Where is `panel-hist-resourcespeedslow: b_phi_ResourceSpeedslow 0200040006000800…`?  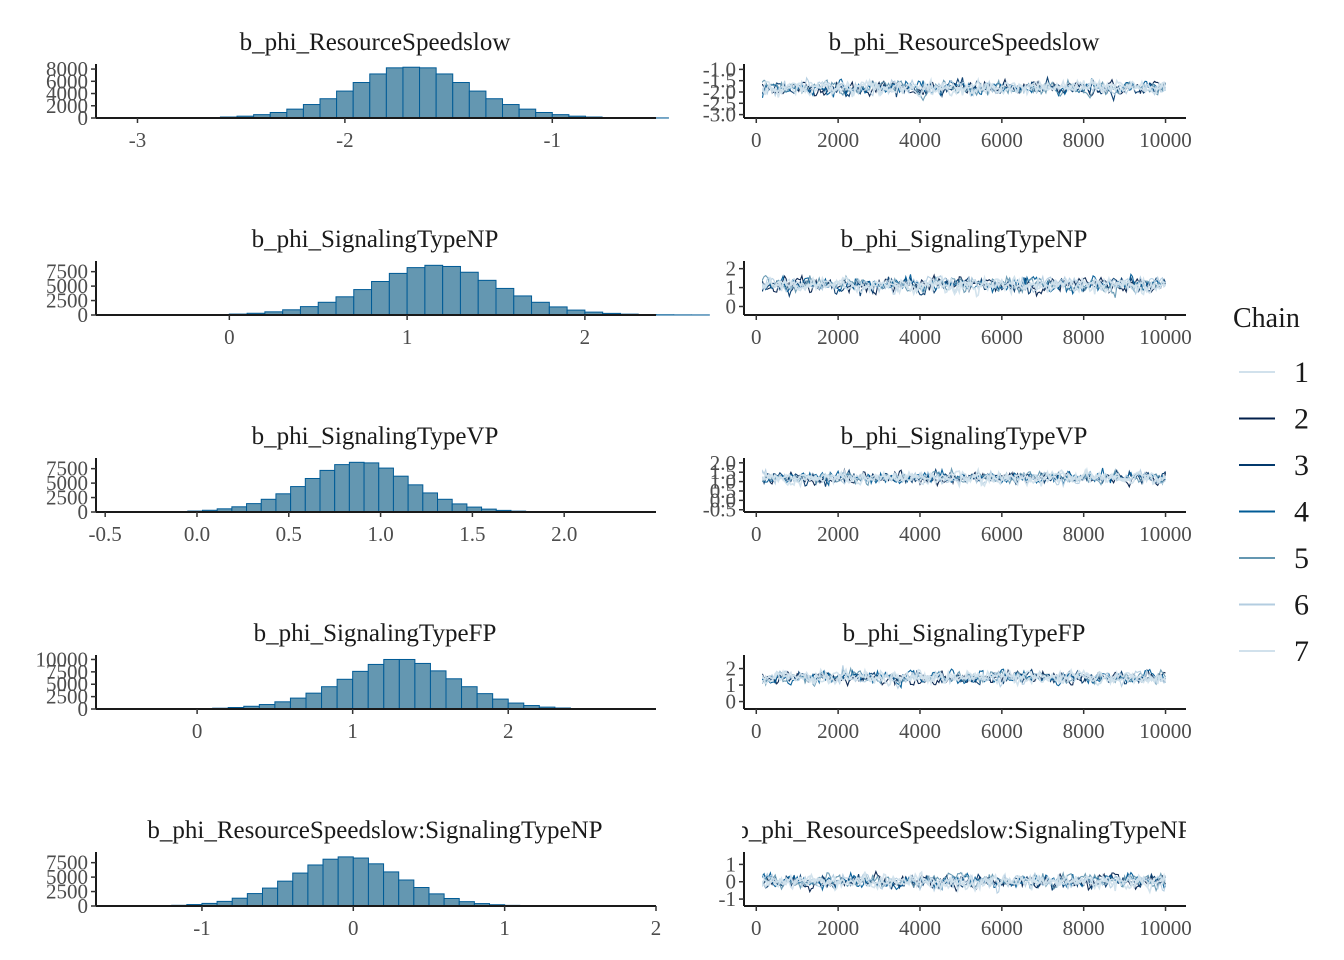
panel-hist-resourcespeedslow: b_phi_ResourceSpeedslow 0200040006000800… is located at coordinates (357, 90).